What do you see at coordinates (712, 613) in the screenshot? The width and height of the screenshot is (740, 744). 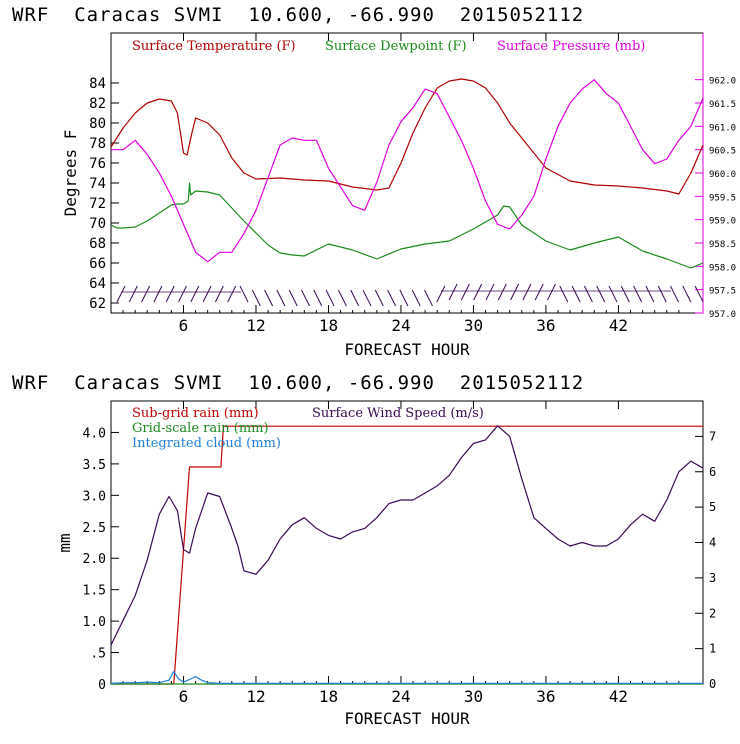 I see `y2-tick-label: 2` at bounding box center [712, 613].